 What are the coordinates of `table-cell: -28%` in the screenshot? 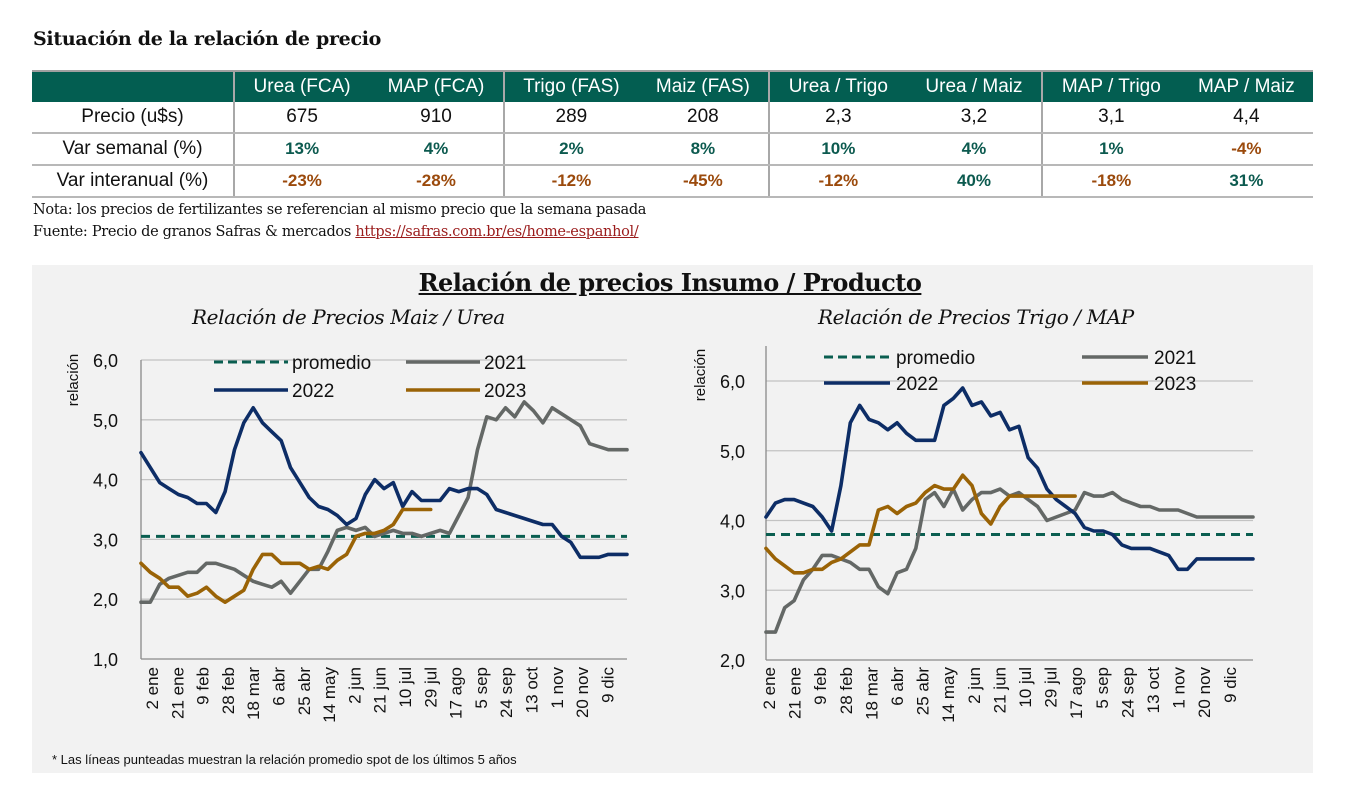 It's located at (436, 181).